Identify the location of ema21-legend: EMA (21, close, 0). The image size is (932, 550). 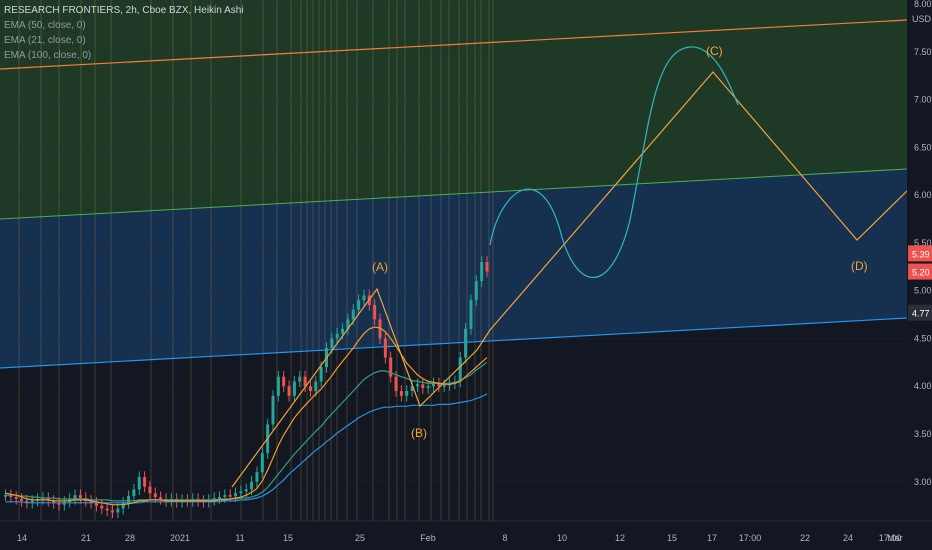
(45, 40).